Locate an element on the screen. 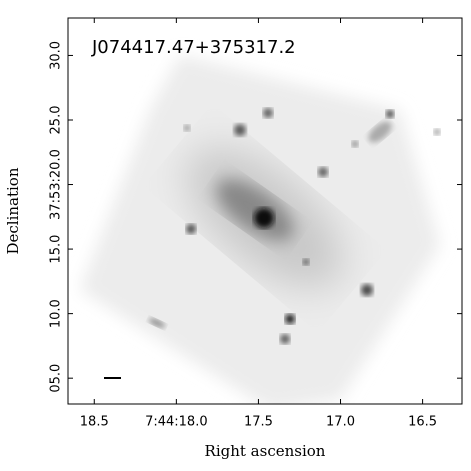 This screenshot has width=471, height=471. y-tick-label: 37:53:20.0 is located at coordinates (56, 184).